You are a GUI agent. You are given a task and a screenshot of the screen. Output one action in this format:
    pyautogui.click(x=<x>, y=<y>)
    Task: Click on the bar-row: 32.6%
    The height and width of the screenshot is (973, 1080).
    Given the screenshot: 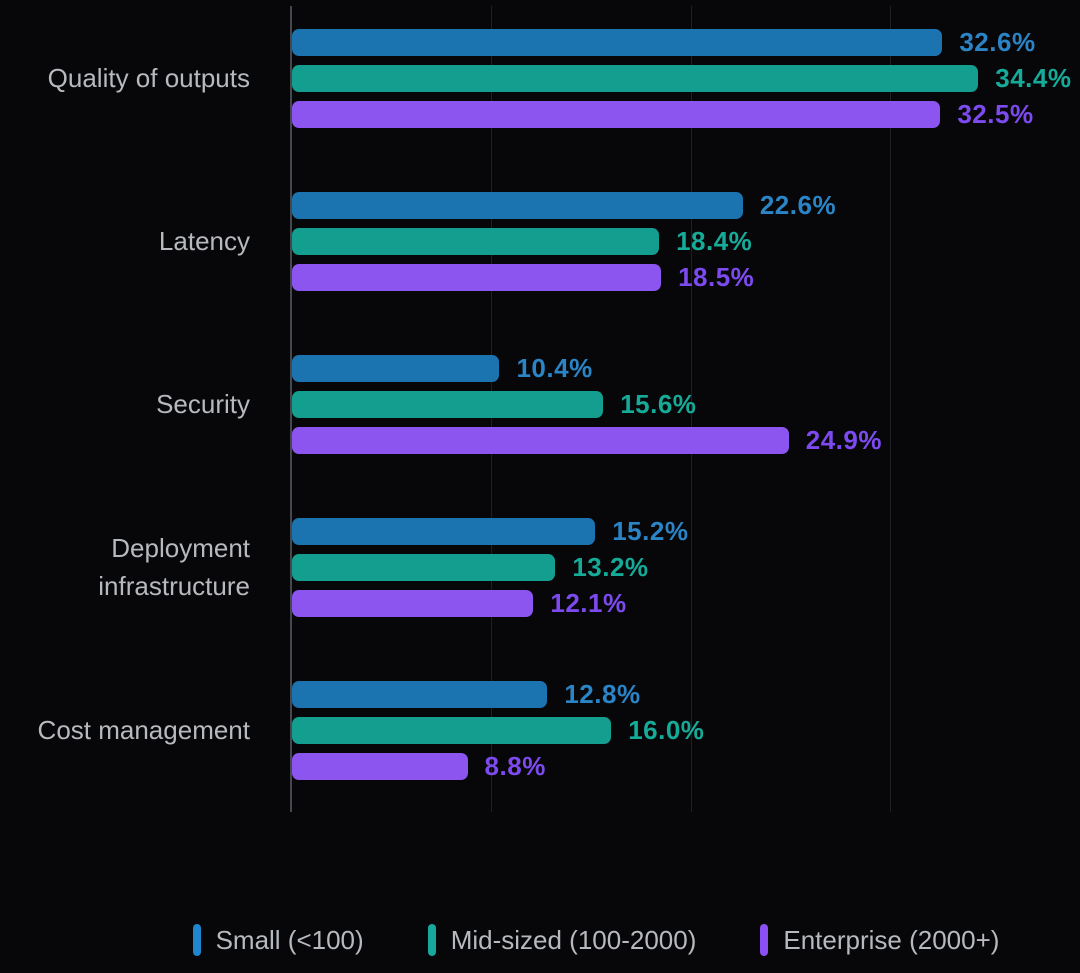 What is the action you would take?
    pyautogui.click(x=686, y=42)
    